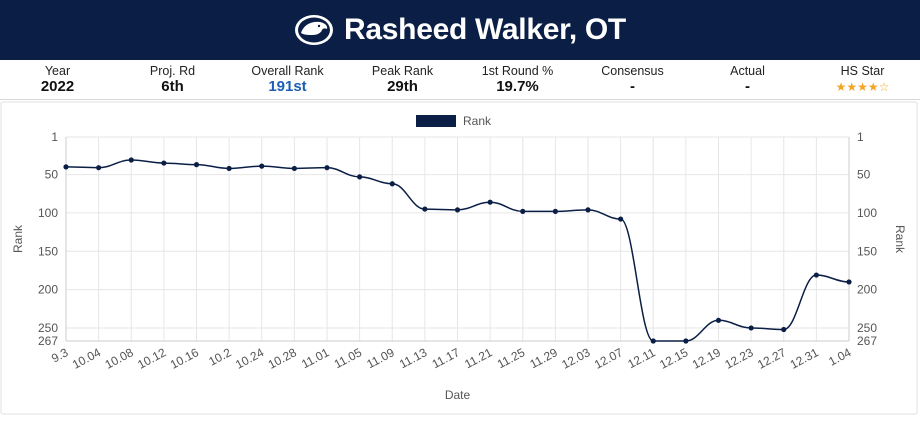  Describe the element at coordinates (48, 290) in the screenshot. I see `y-tick-label-left: 200` at that location.